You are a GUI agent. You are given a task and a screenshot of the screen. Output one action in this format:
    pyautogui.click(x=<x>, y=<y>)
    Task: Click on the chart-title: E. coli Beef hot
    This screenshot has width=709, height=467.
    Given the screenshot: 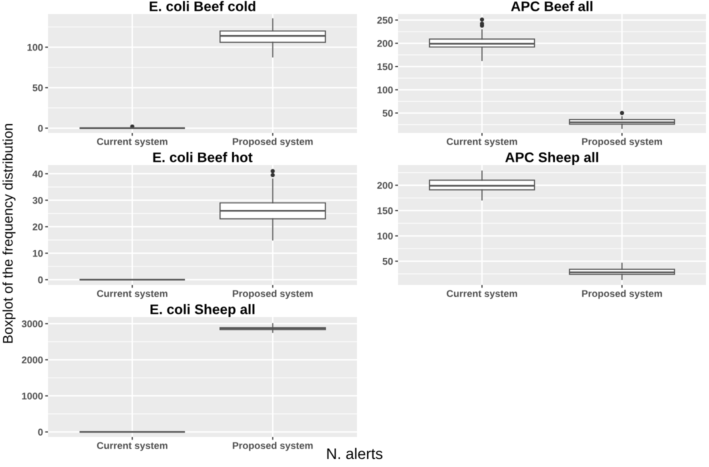 What is the action you would take?
    pyautogui.click(x=202, y=157)
    